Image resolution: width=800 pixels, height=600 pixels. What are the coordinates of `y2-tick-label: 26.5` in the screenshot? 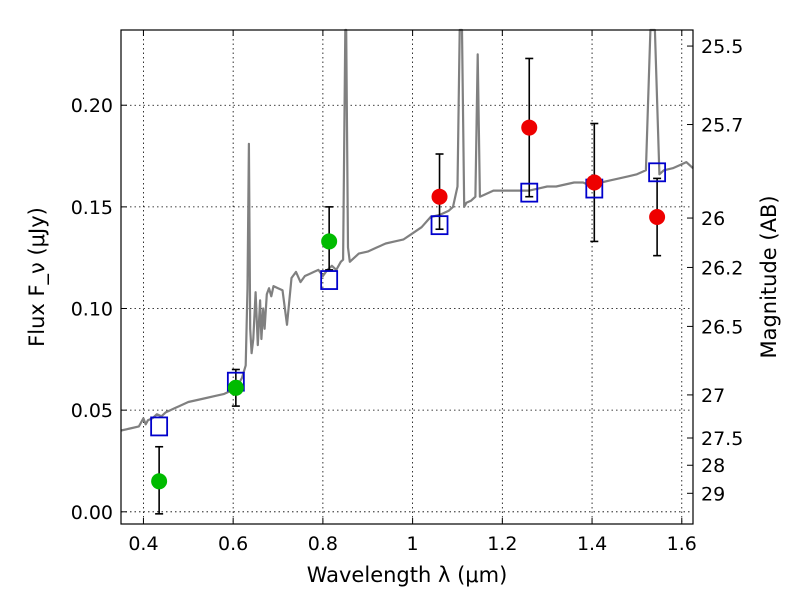 It's located at (722, 327).